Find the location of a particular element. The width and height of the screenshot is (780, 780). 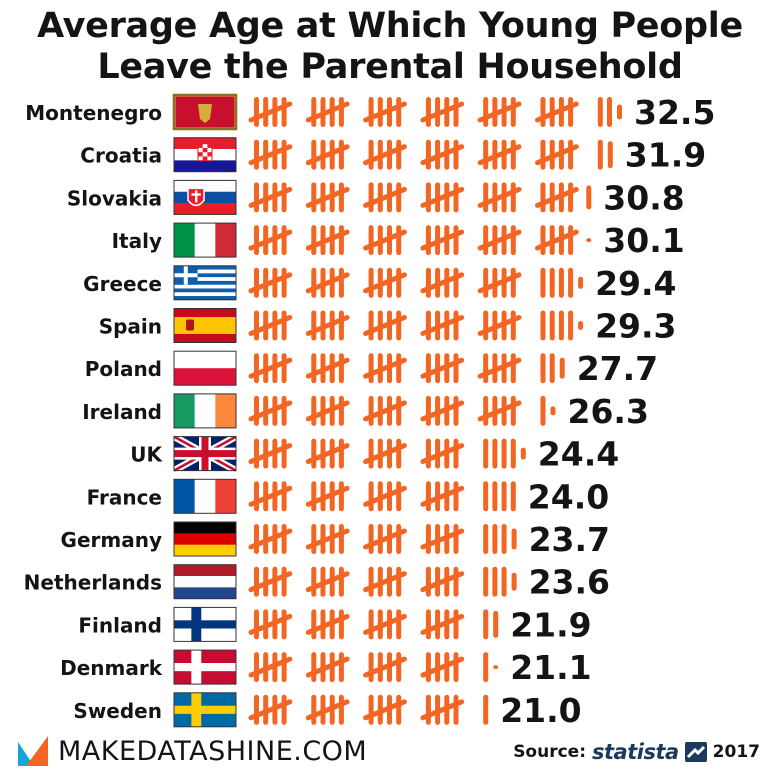

country-label: Denmark is located at coordinates (111, 668).